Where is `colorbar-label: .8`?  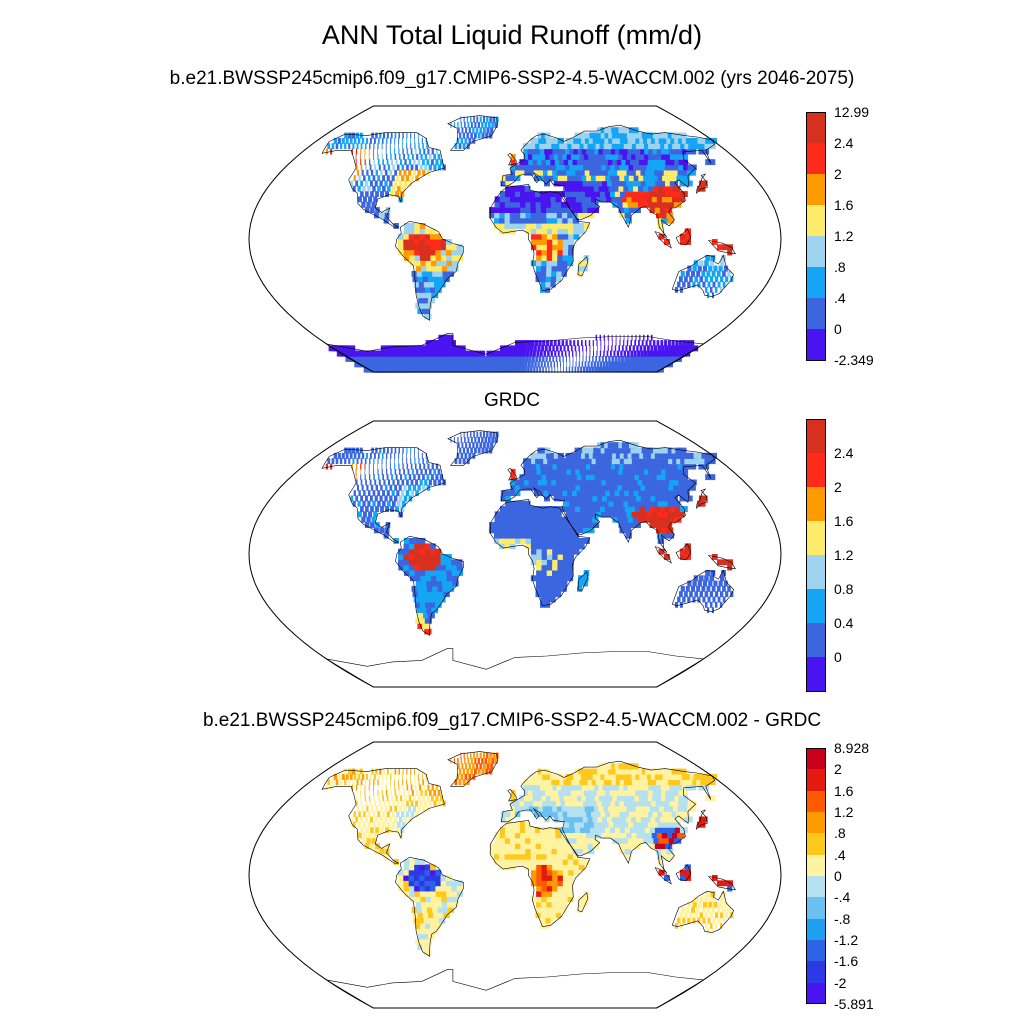 colorbar-label: .8 is located at coordinates (840, 267).